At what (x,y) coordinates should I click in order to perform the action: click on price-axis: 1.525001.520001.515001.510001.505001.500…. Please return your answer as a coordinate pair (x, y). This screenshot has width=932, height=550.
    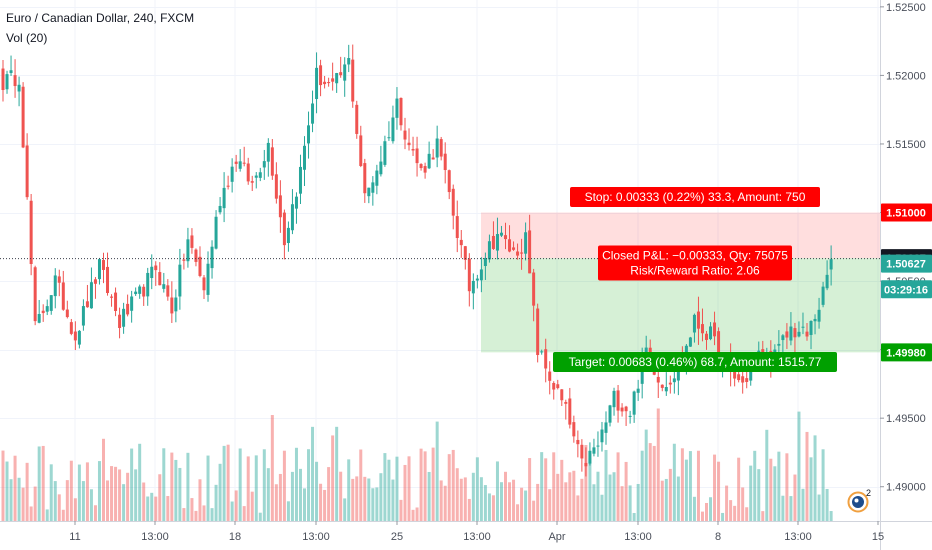
    Looking at the image, I should click on (906, 275).